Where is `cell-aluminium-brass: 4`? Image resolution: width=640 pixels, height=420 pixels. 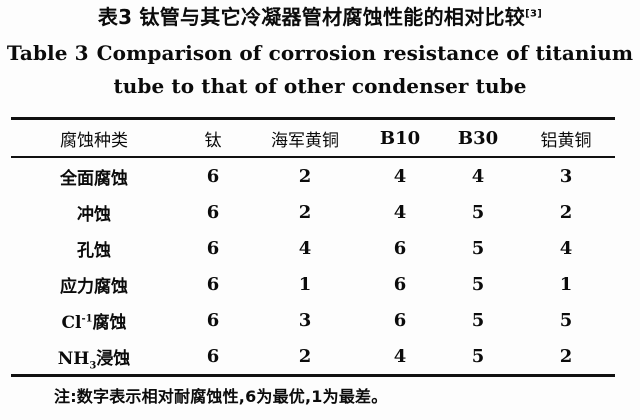 cell-aluminium-brass: 4 is located at coordinates (566, 248).